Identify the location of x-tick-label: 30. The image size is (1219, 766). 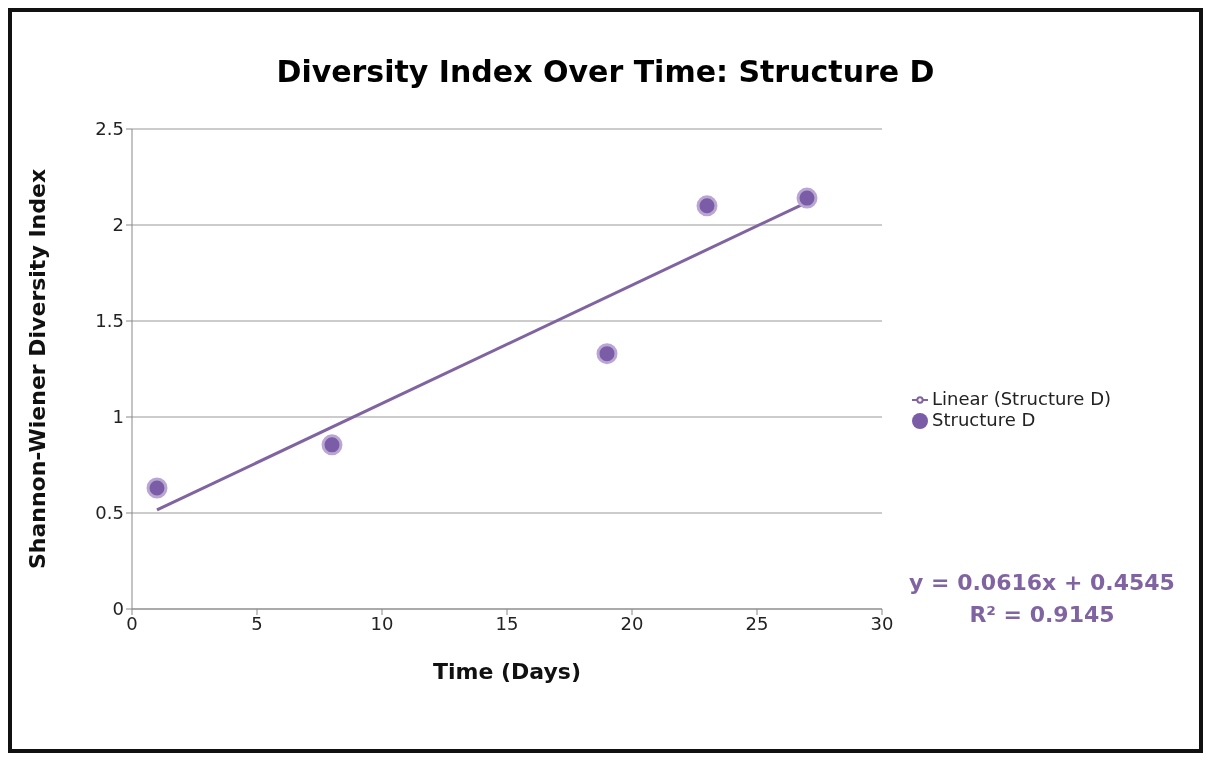
(882, 623).